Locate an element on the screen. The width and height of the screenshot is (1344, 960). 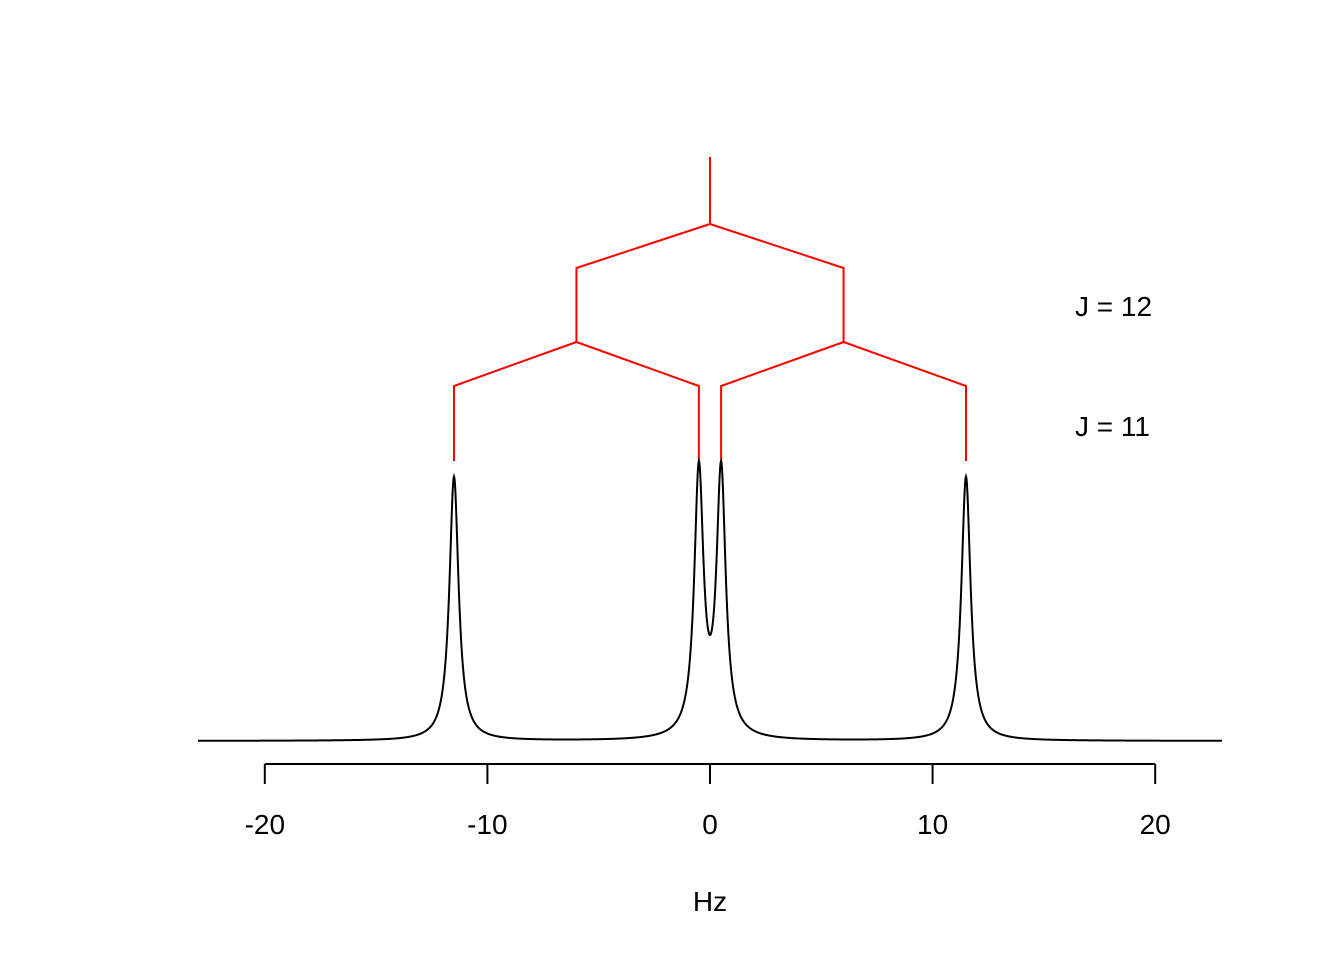
x-tick-label: 10 is located at coordinates (932, 824).